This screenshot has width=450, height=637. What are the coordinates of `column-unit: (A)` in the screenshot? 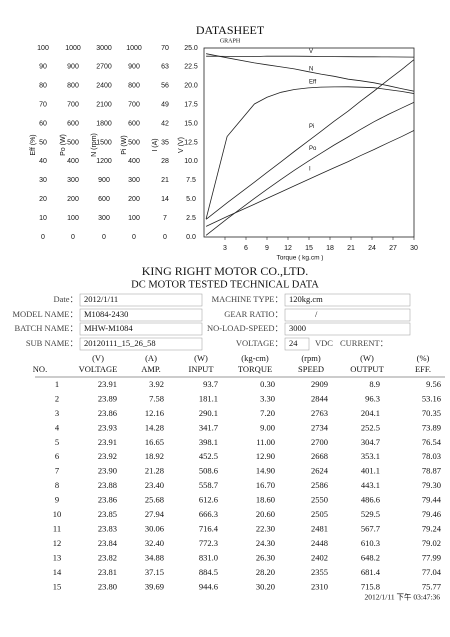 It's located at (151, 358).